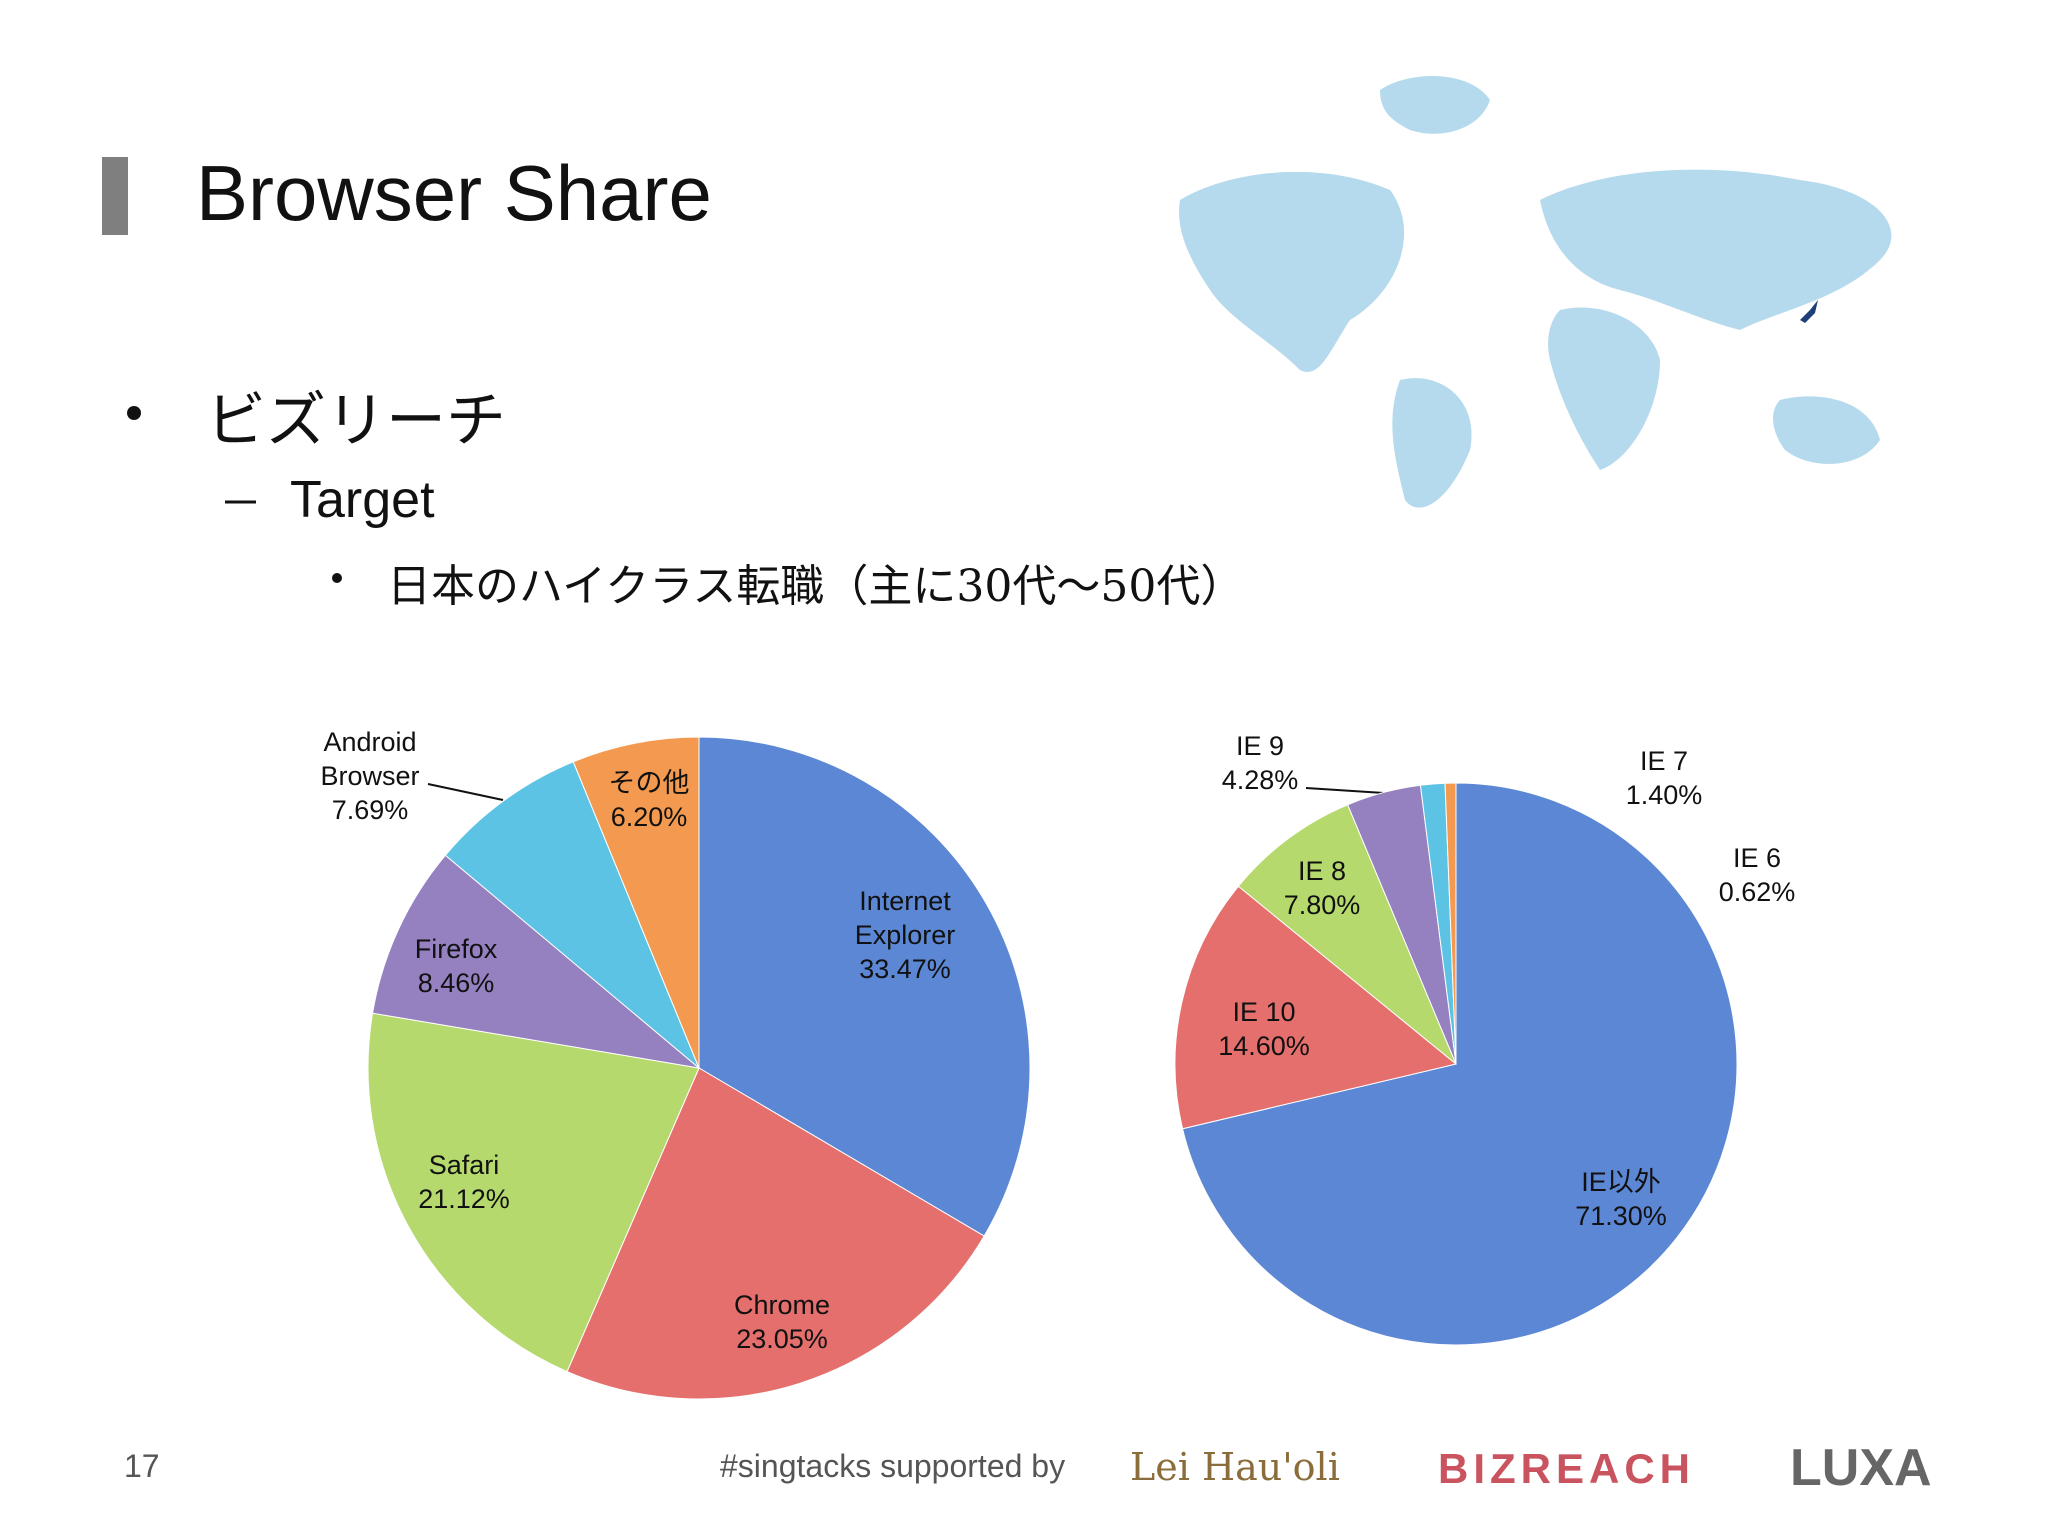 Image resolution: width=2048 pixels, height=1536 pixels. Describe the element at coordinates (1535, 292) in the screenshot. I see `world-map` at that location.